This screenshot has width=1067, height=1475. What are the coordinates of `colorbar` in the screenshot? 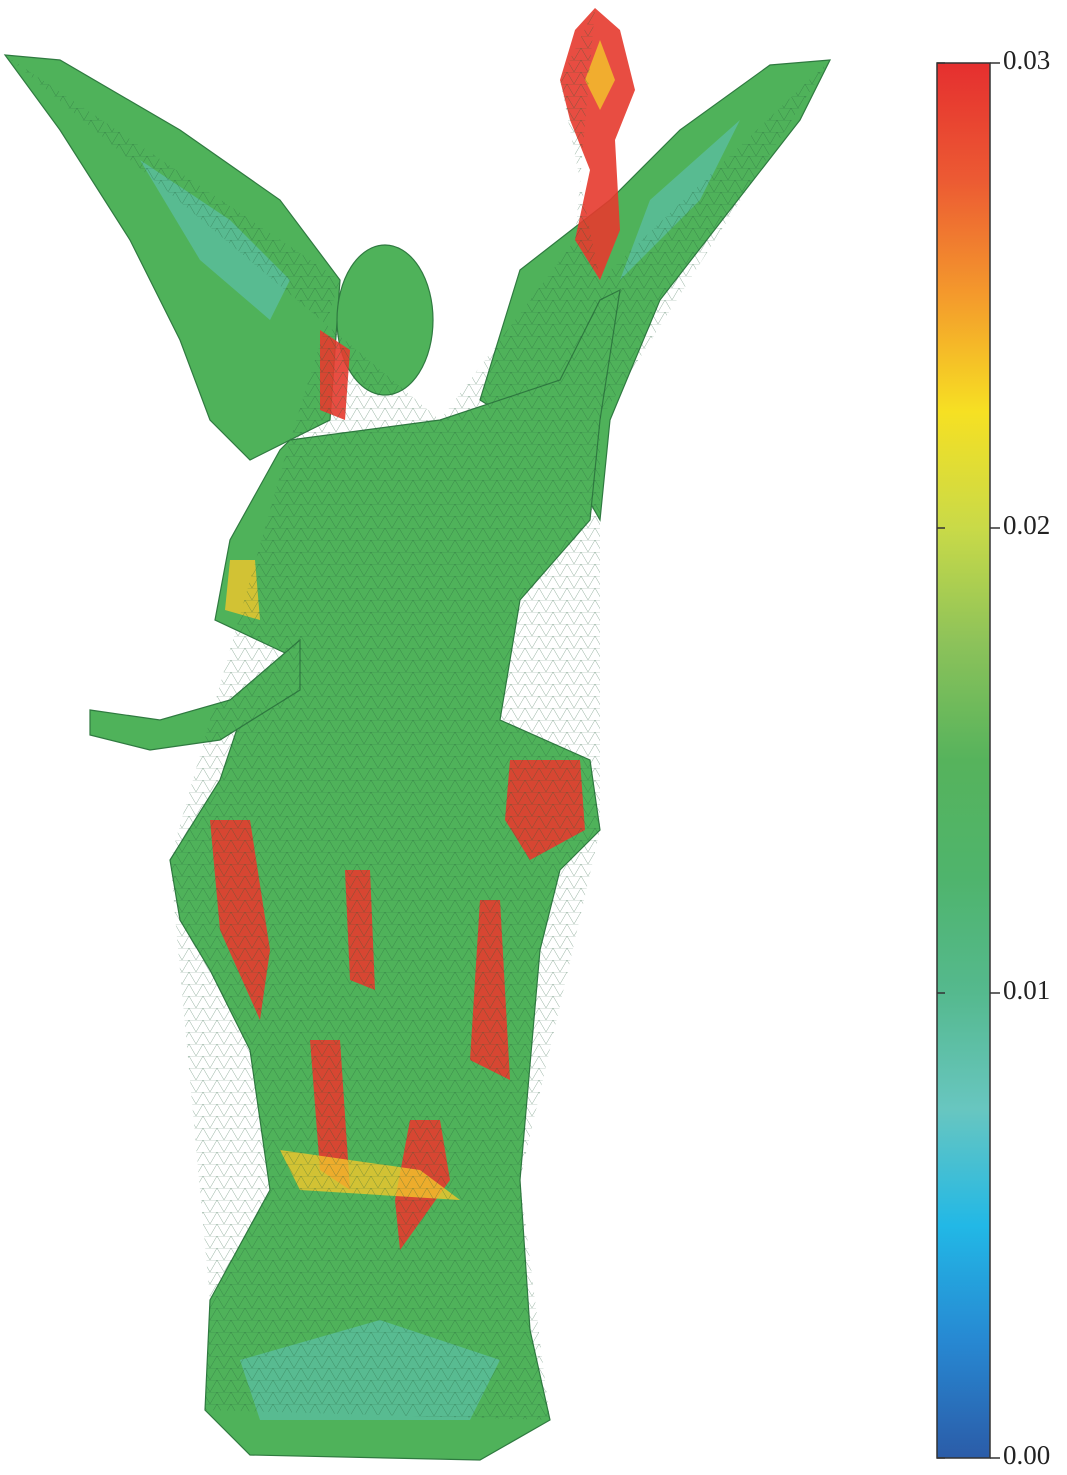 It's located at (963, 760).